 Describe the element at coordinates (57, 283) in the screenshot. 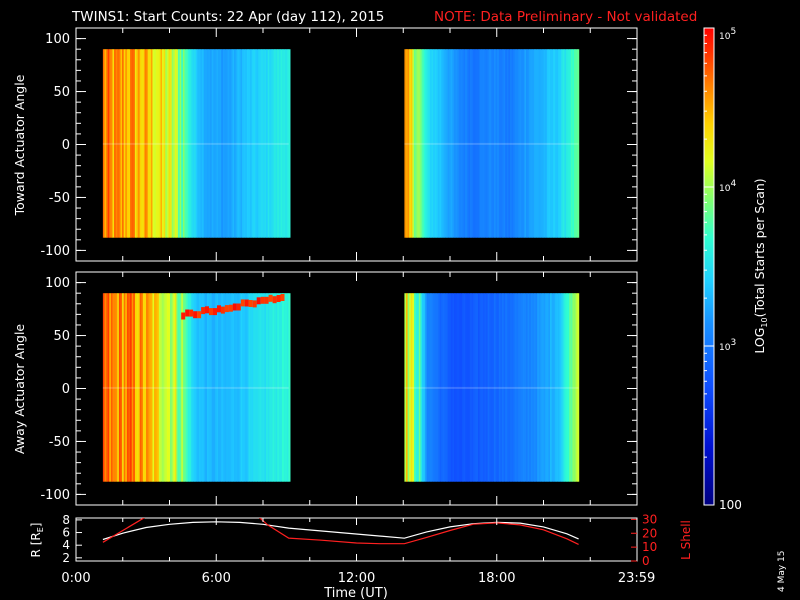

I see `y-tick-label: 100` at that location.